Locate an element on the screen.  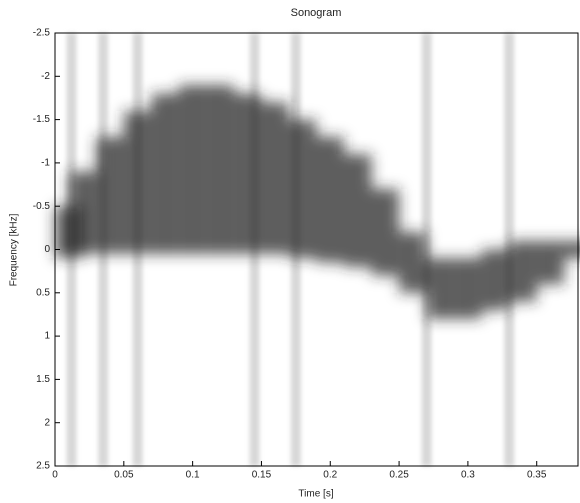
x-tick-label: 0.35 is located at coordinates (537, 475).